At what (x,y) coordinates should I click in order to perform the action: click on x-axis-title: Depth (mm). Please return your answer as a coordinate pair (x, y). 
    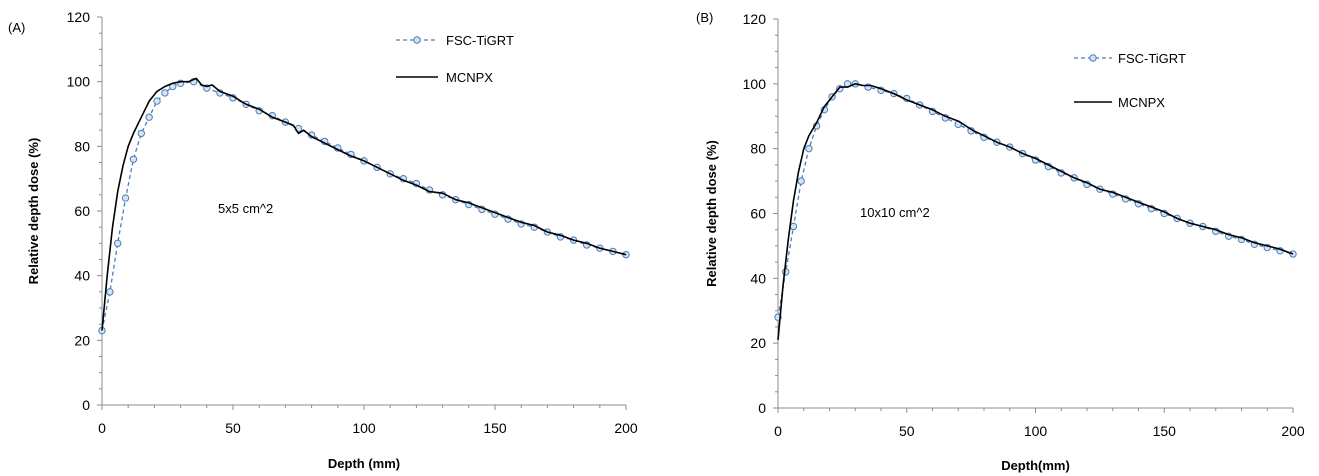
    Looking at the image, I should click on (364, 463).